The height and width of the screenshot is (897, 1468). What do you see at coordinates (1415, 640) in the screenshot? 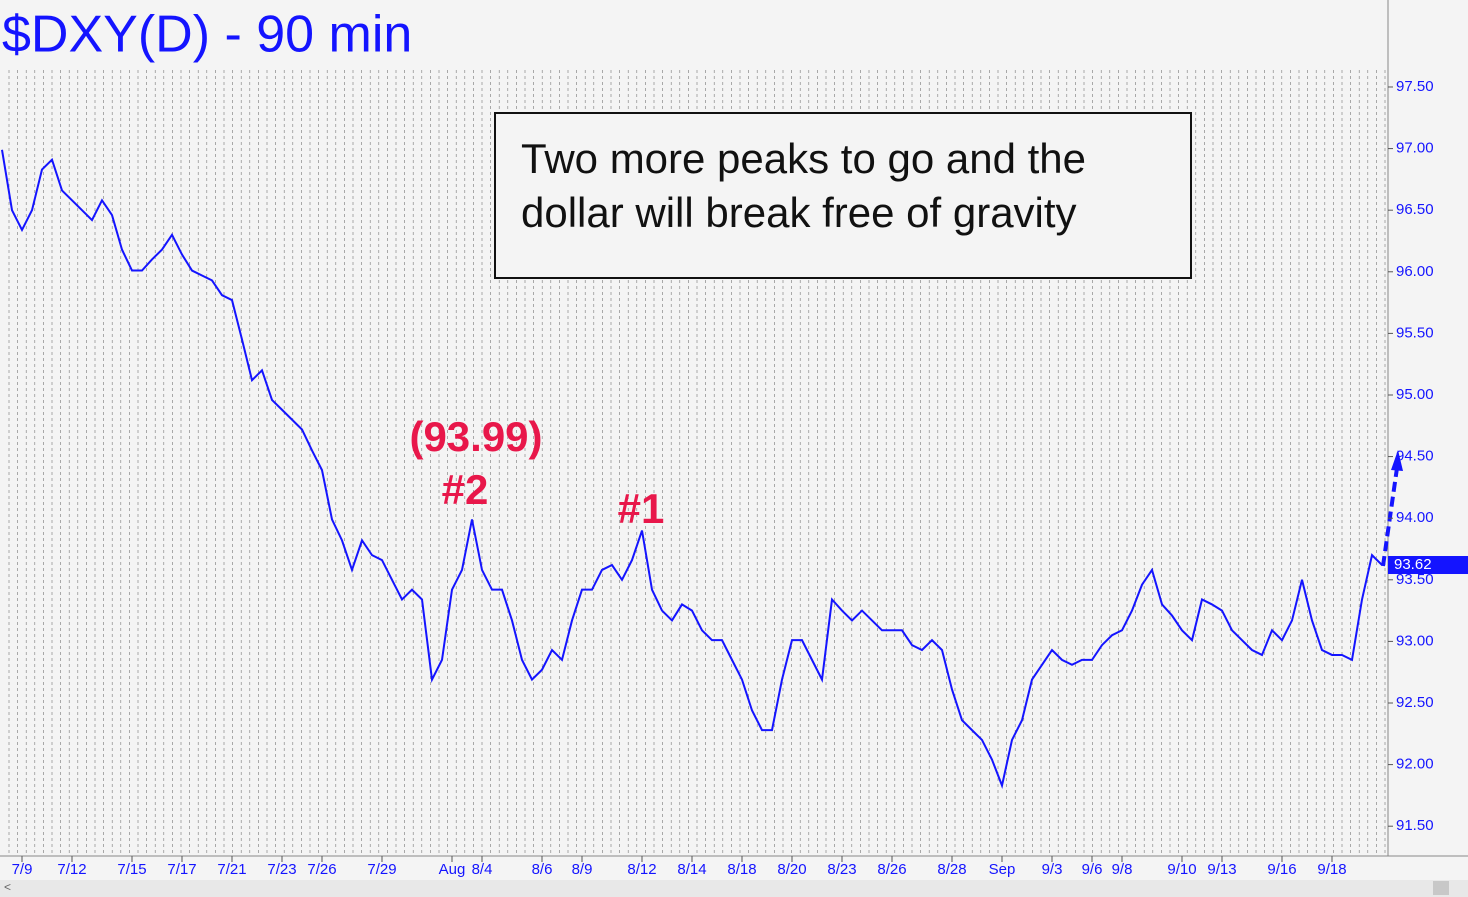
I see `y-tick-label: 93.00` at bounding box center [1415, 640].